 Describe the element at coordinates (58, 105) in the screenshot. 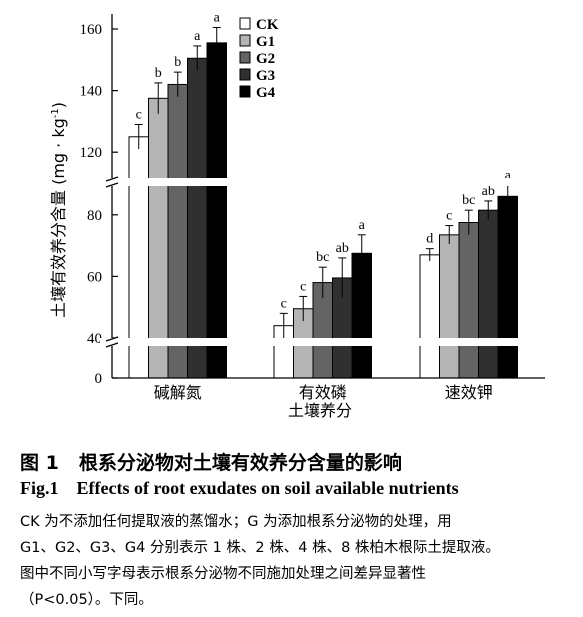

I see `y-axis-label-close: )` at that location.